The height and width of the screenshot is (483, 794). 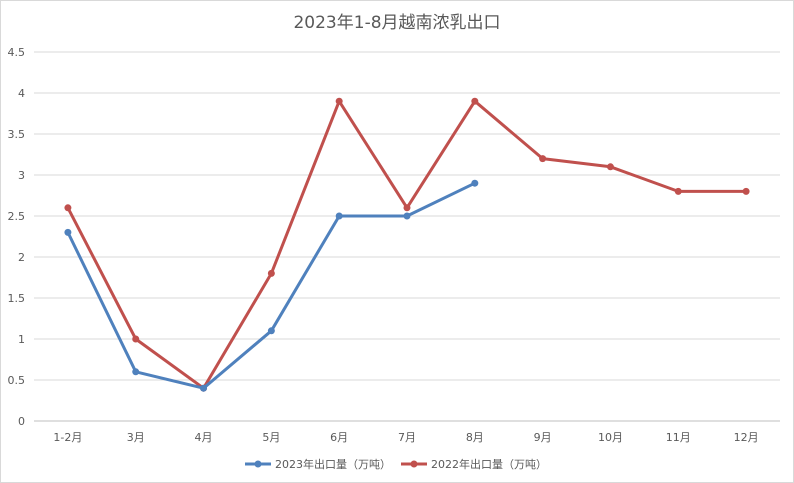 I want to click on legend-item: 2022年出口量（万吨）, so click(x=474, y=464).